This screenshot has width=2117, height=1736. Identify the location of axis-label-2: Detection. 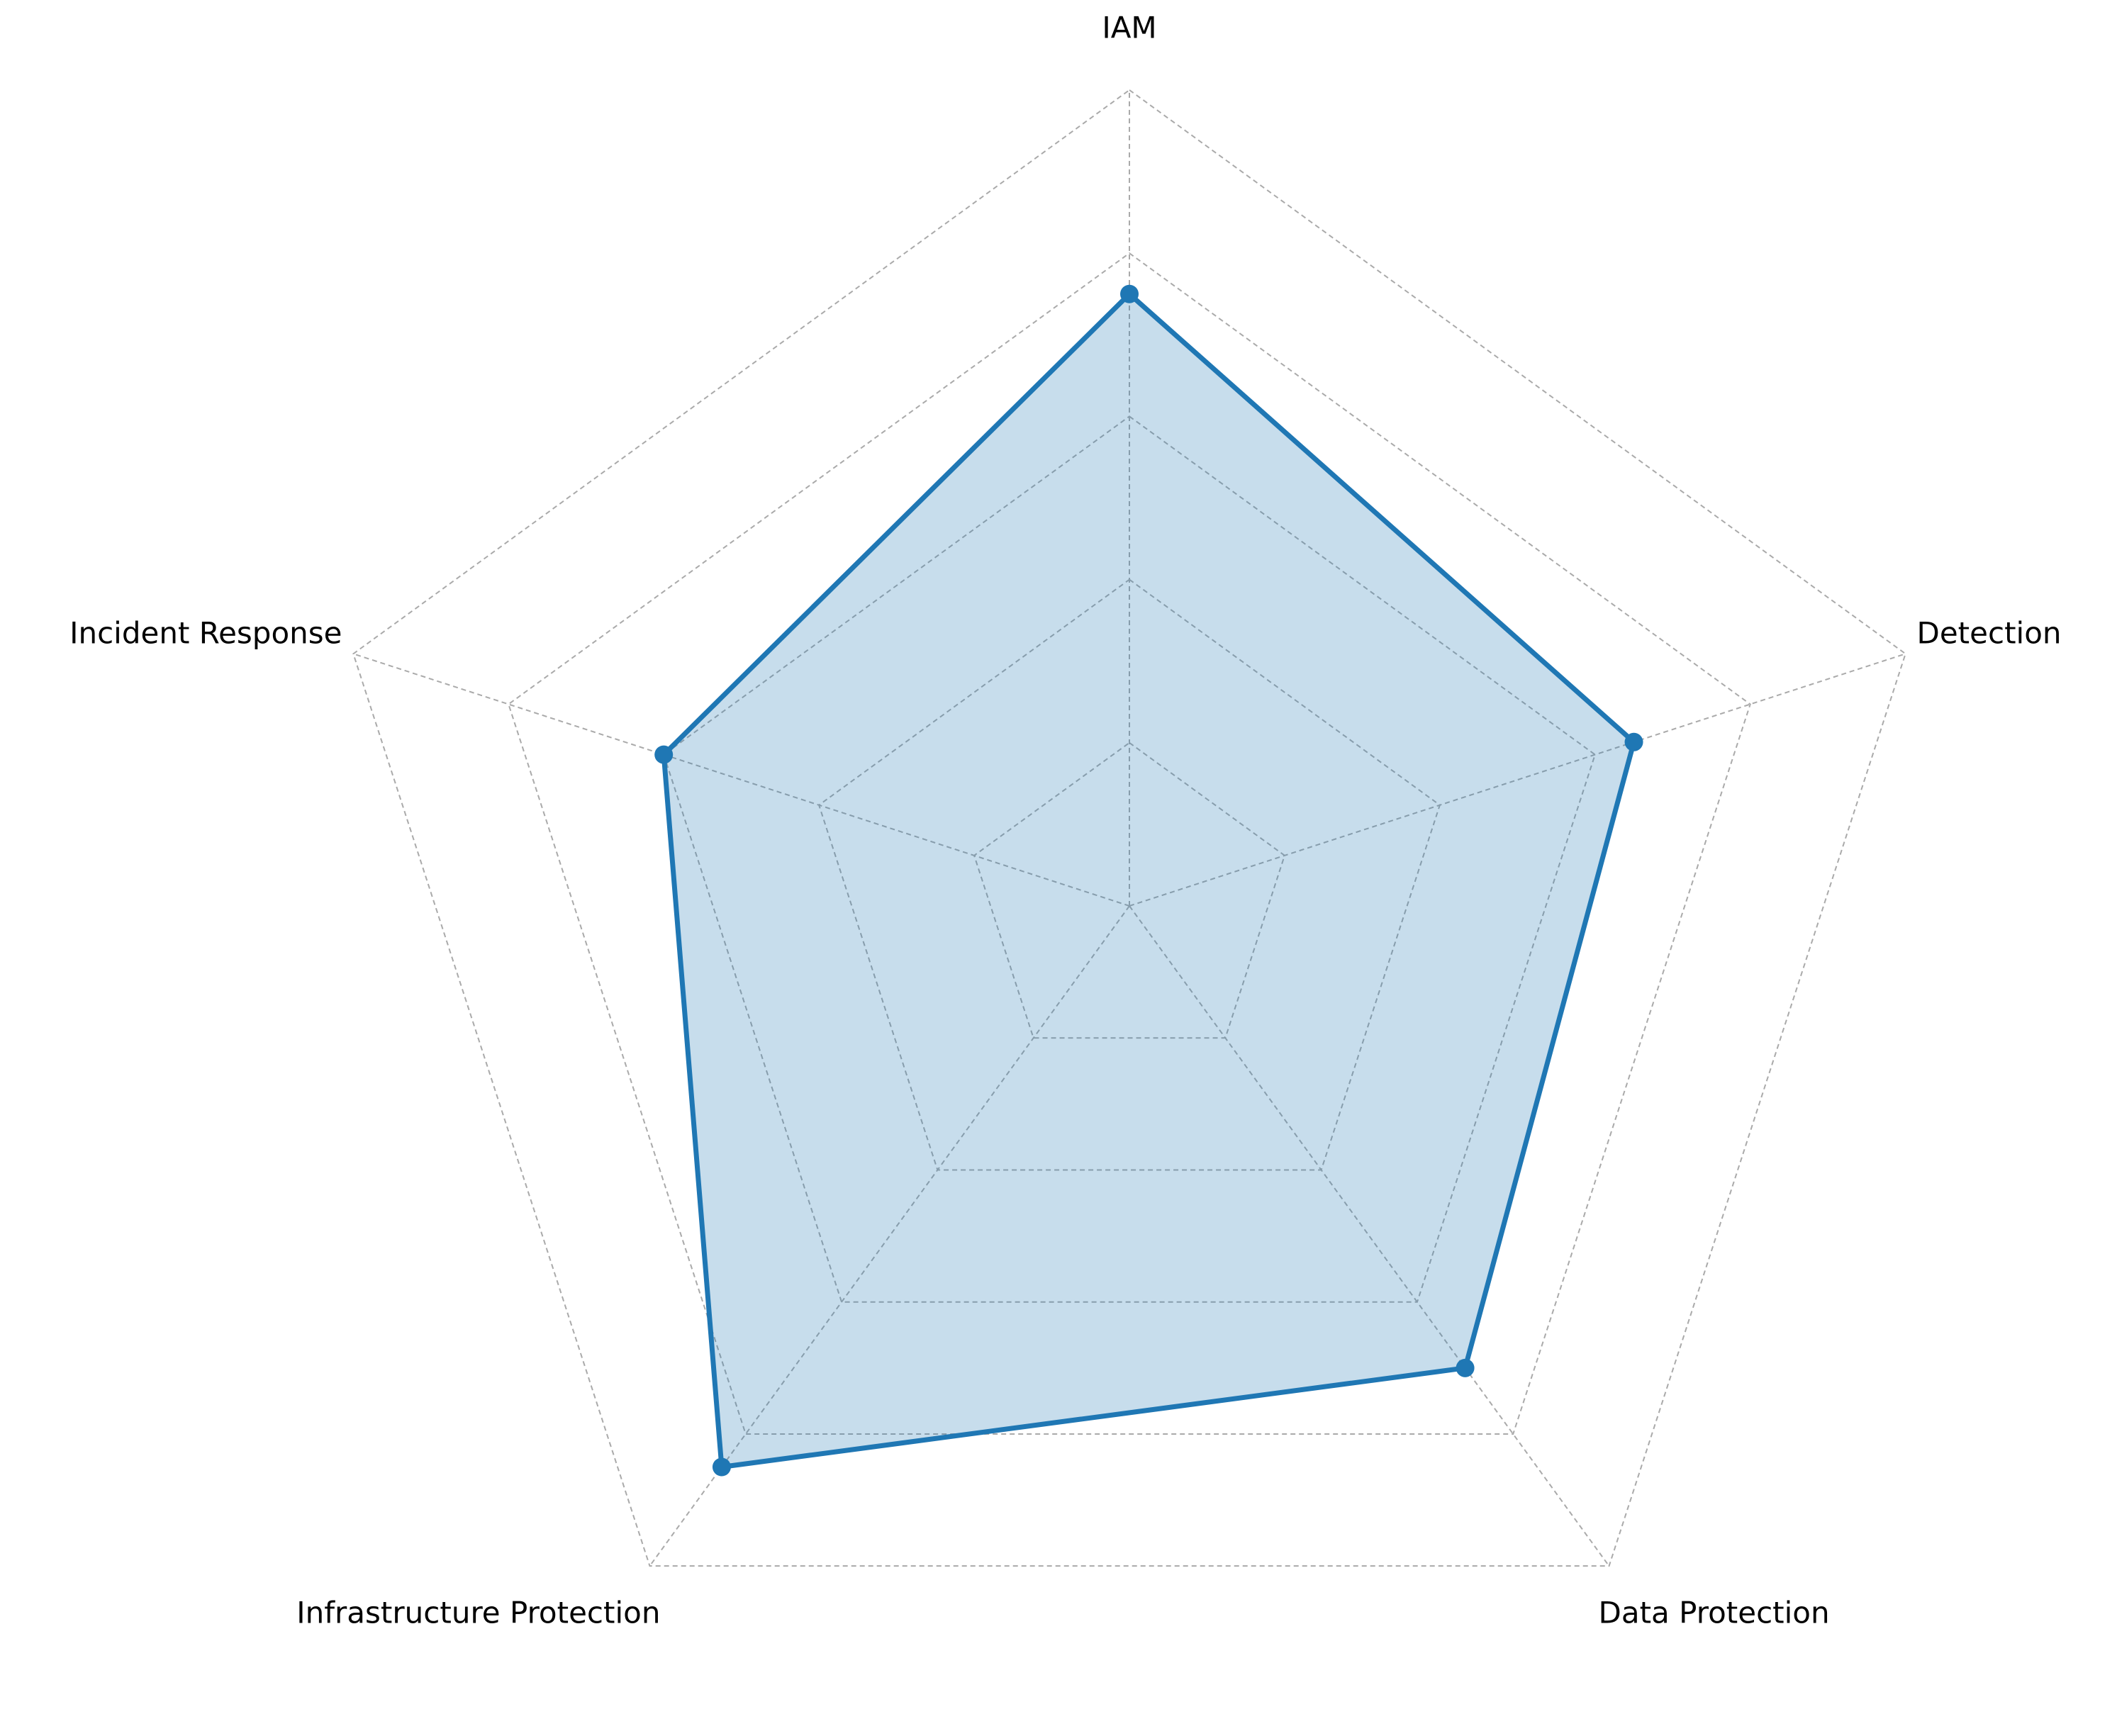
(1989, 634).